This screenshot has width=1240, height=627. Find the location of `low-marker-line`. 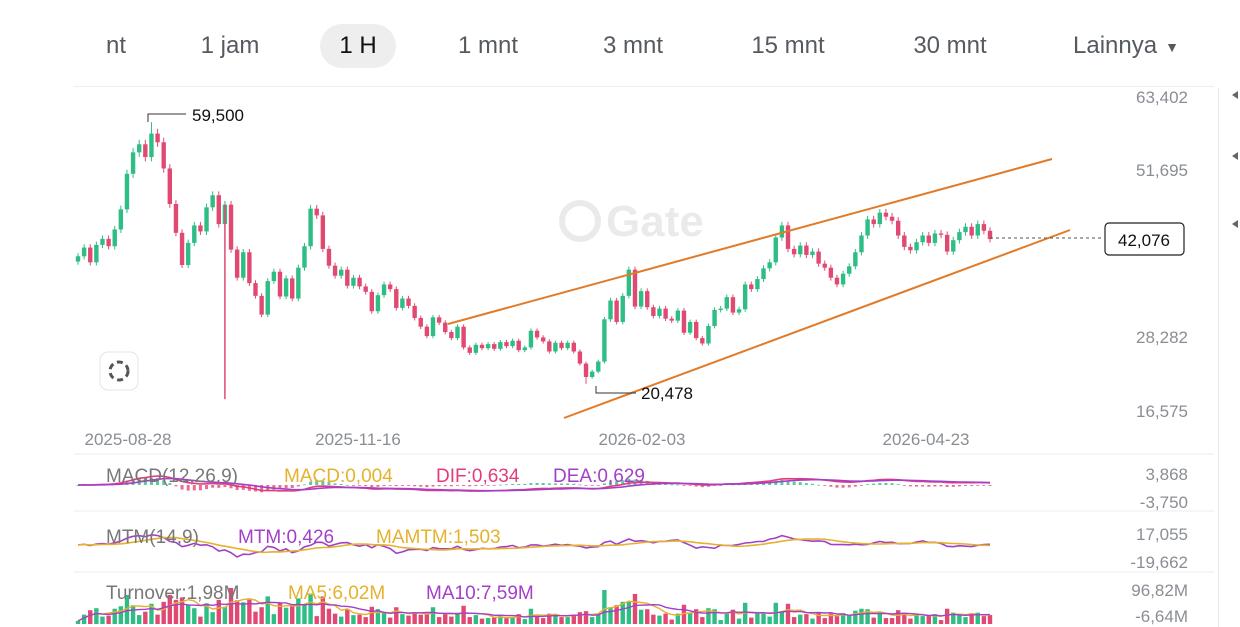

low-marker-line is located at coordinates (615, 390).